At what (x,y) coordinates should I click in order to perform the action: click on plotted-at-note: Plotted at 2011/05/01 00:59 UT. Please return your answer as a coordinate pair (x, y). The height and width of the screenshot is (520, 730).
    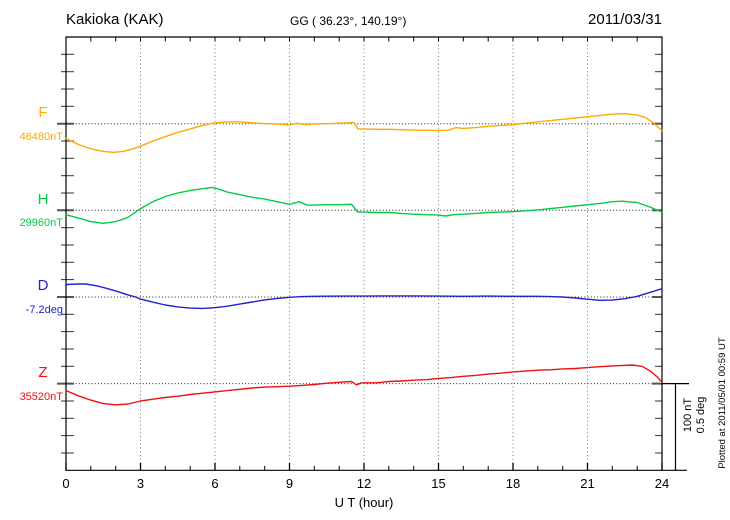
    Looking at the image, I should click on (722, 403).